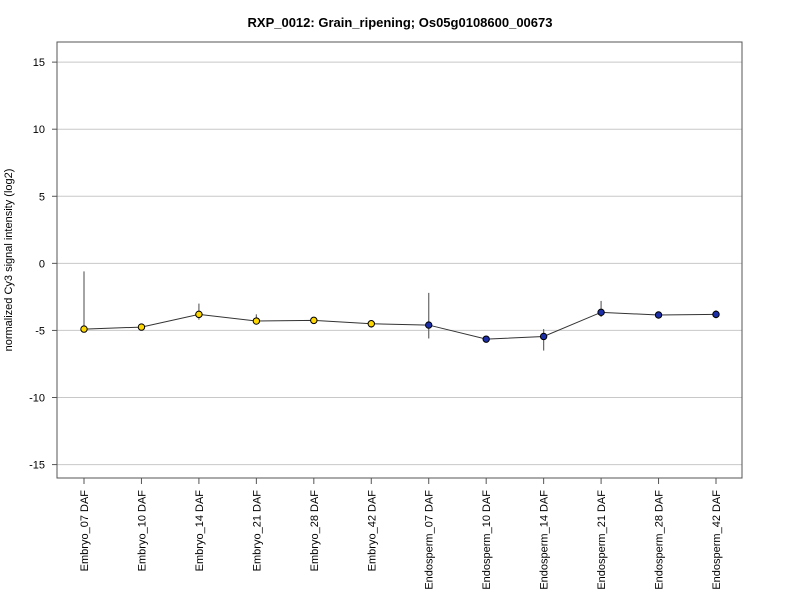 The width and height of the screenshot is (800, 600). Describe the element at coordinates (257, 531) in the screenshot. I see `x-tick-label: Embryo_21 DAF` at that location.